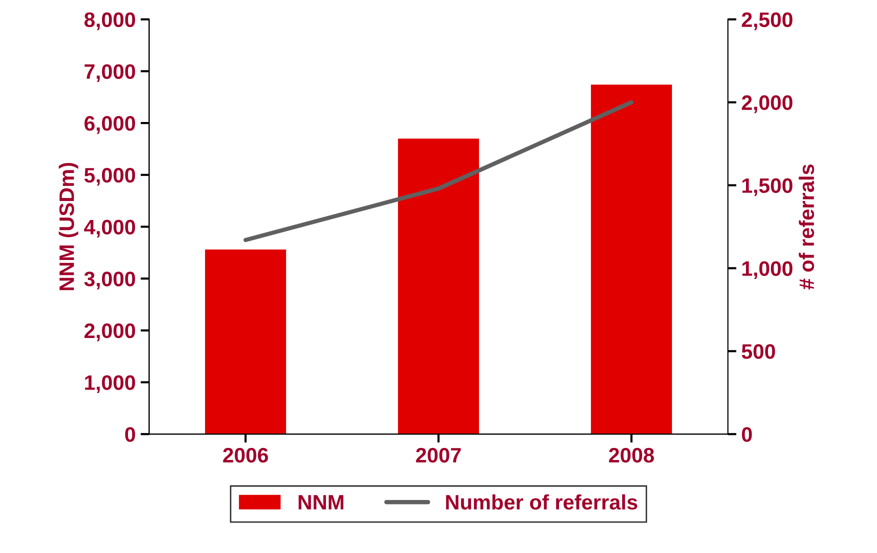  Describe the element at coordinates (767, 270) in the screenshot. I see `y2-tick-label: 1,000` at that location.